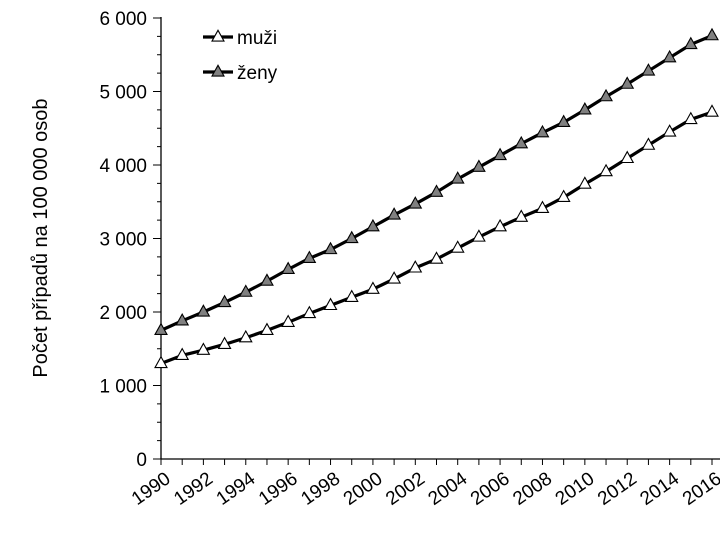 The width and height of the screenshot is (720, 533). Describe the element at coordinates (575, 488) in the screenshot. I see `x-tick-label: 2010` at that location.